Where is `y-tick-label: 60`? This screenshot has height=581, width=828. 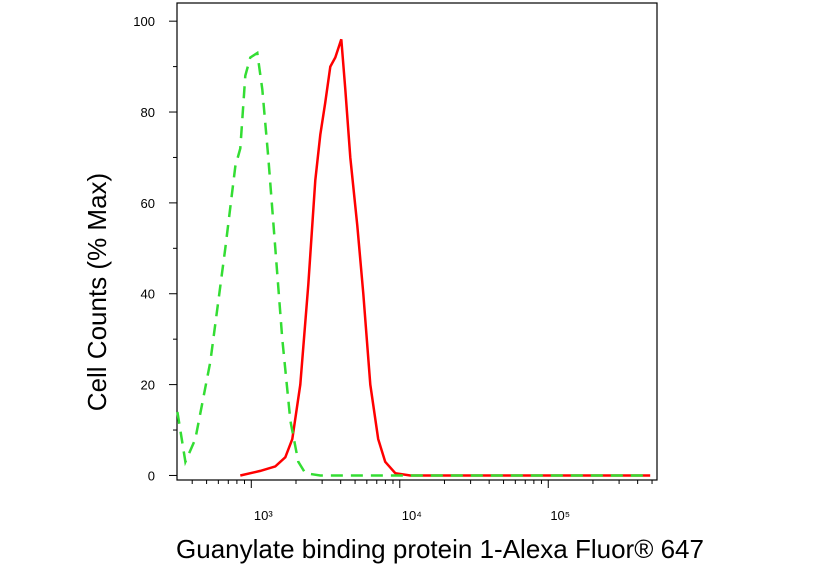
y-tick-label: 60 is located at coordinates (148, 203).